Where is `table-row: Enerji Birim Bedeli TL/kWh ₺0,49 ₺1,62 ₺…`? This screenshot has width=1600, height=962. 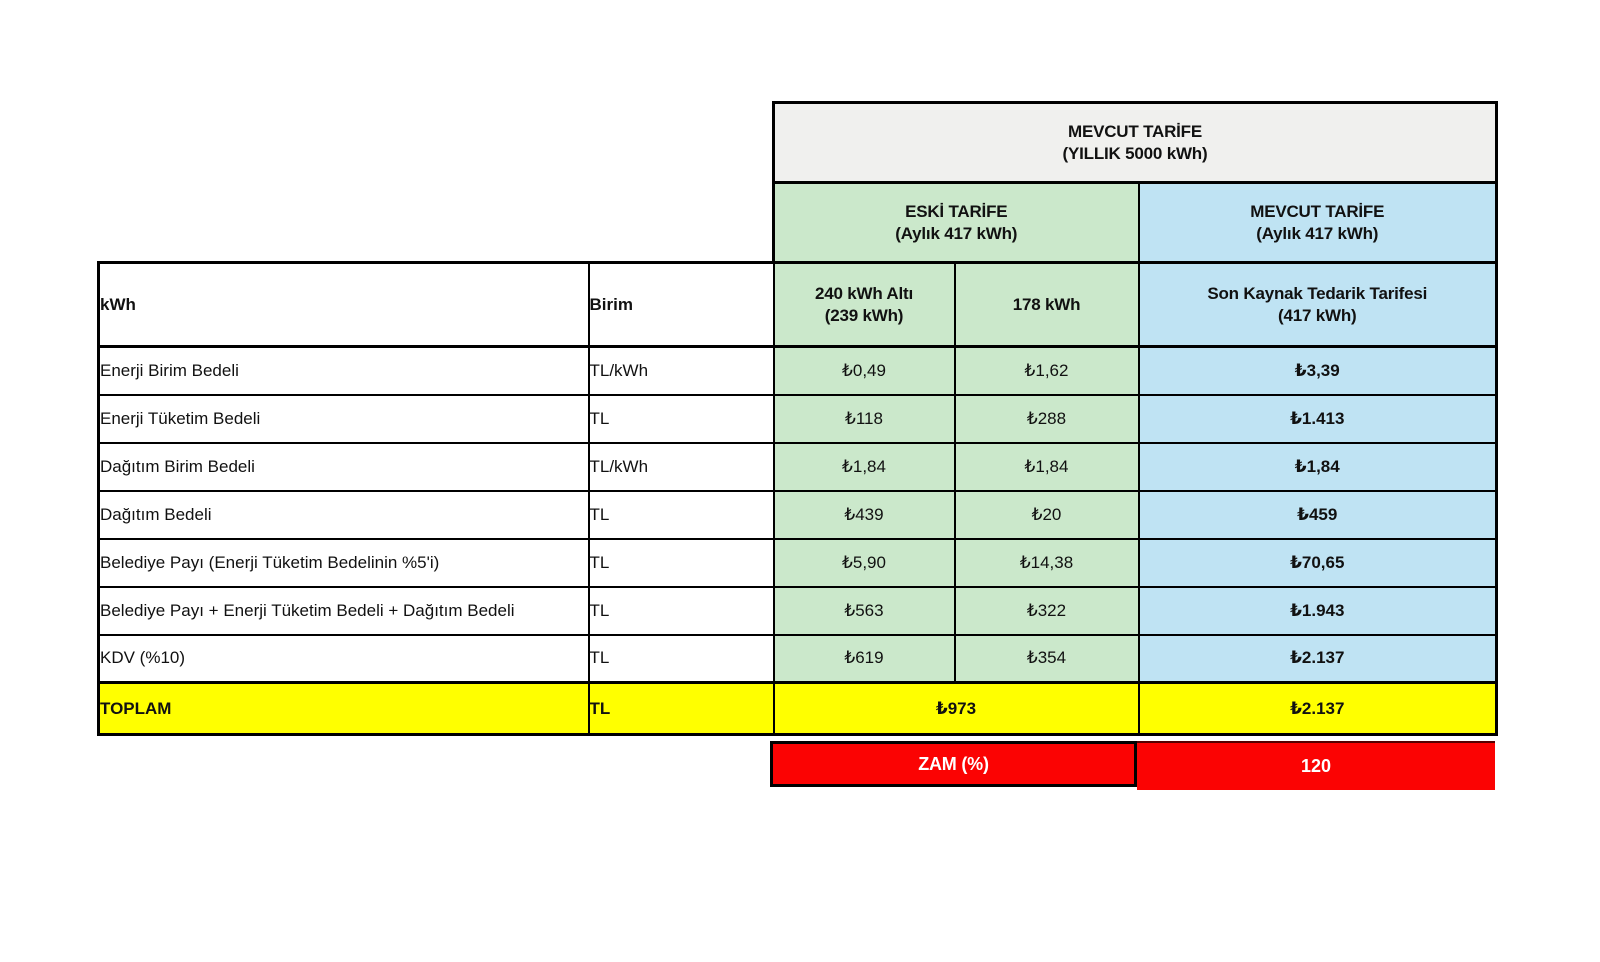 table-row: Enerji Birim Bedeli TL/kWh ₺0,49 ₺1,62 ₺… is located at coordinates (797, 370).